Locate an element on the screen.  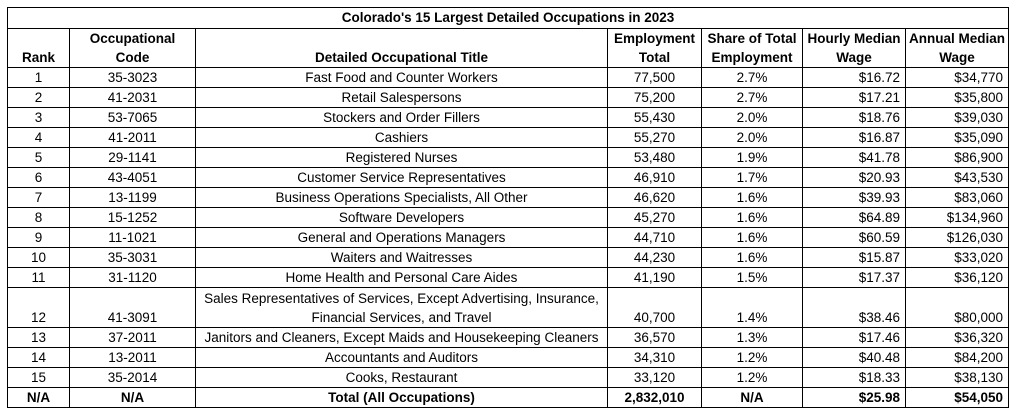
title-cell: Cashiers is located at coordinates (401, 137).